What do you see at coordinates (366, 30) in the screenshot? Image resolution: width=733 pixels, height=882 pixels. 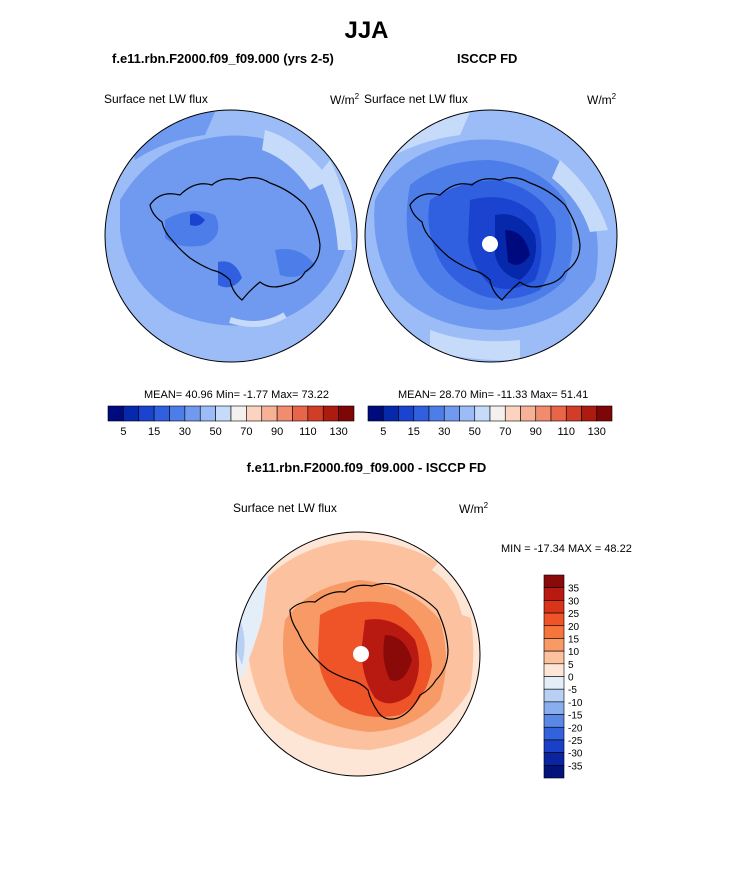 I see `main-title: JJA` at bounding box center [366, 30].